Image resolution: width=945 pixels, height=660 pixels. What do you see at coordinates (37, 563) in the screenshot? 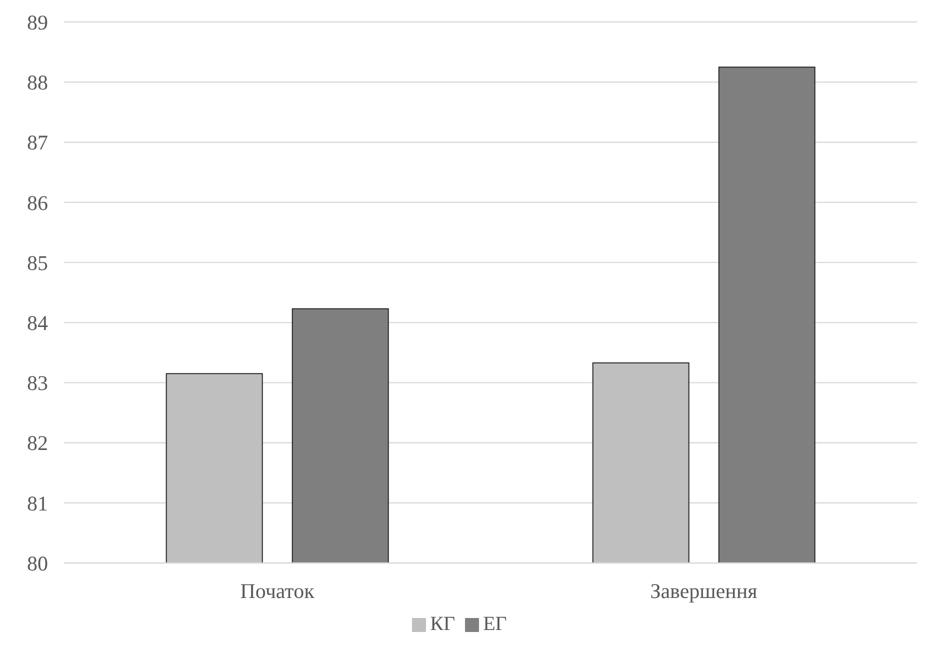
I see `y-tick-label: 80` at bounding box center [37, 563].